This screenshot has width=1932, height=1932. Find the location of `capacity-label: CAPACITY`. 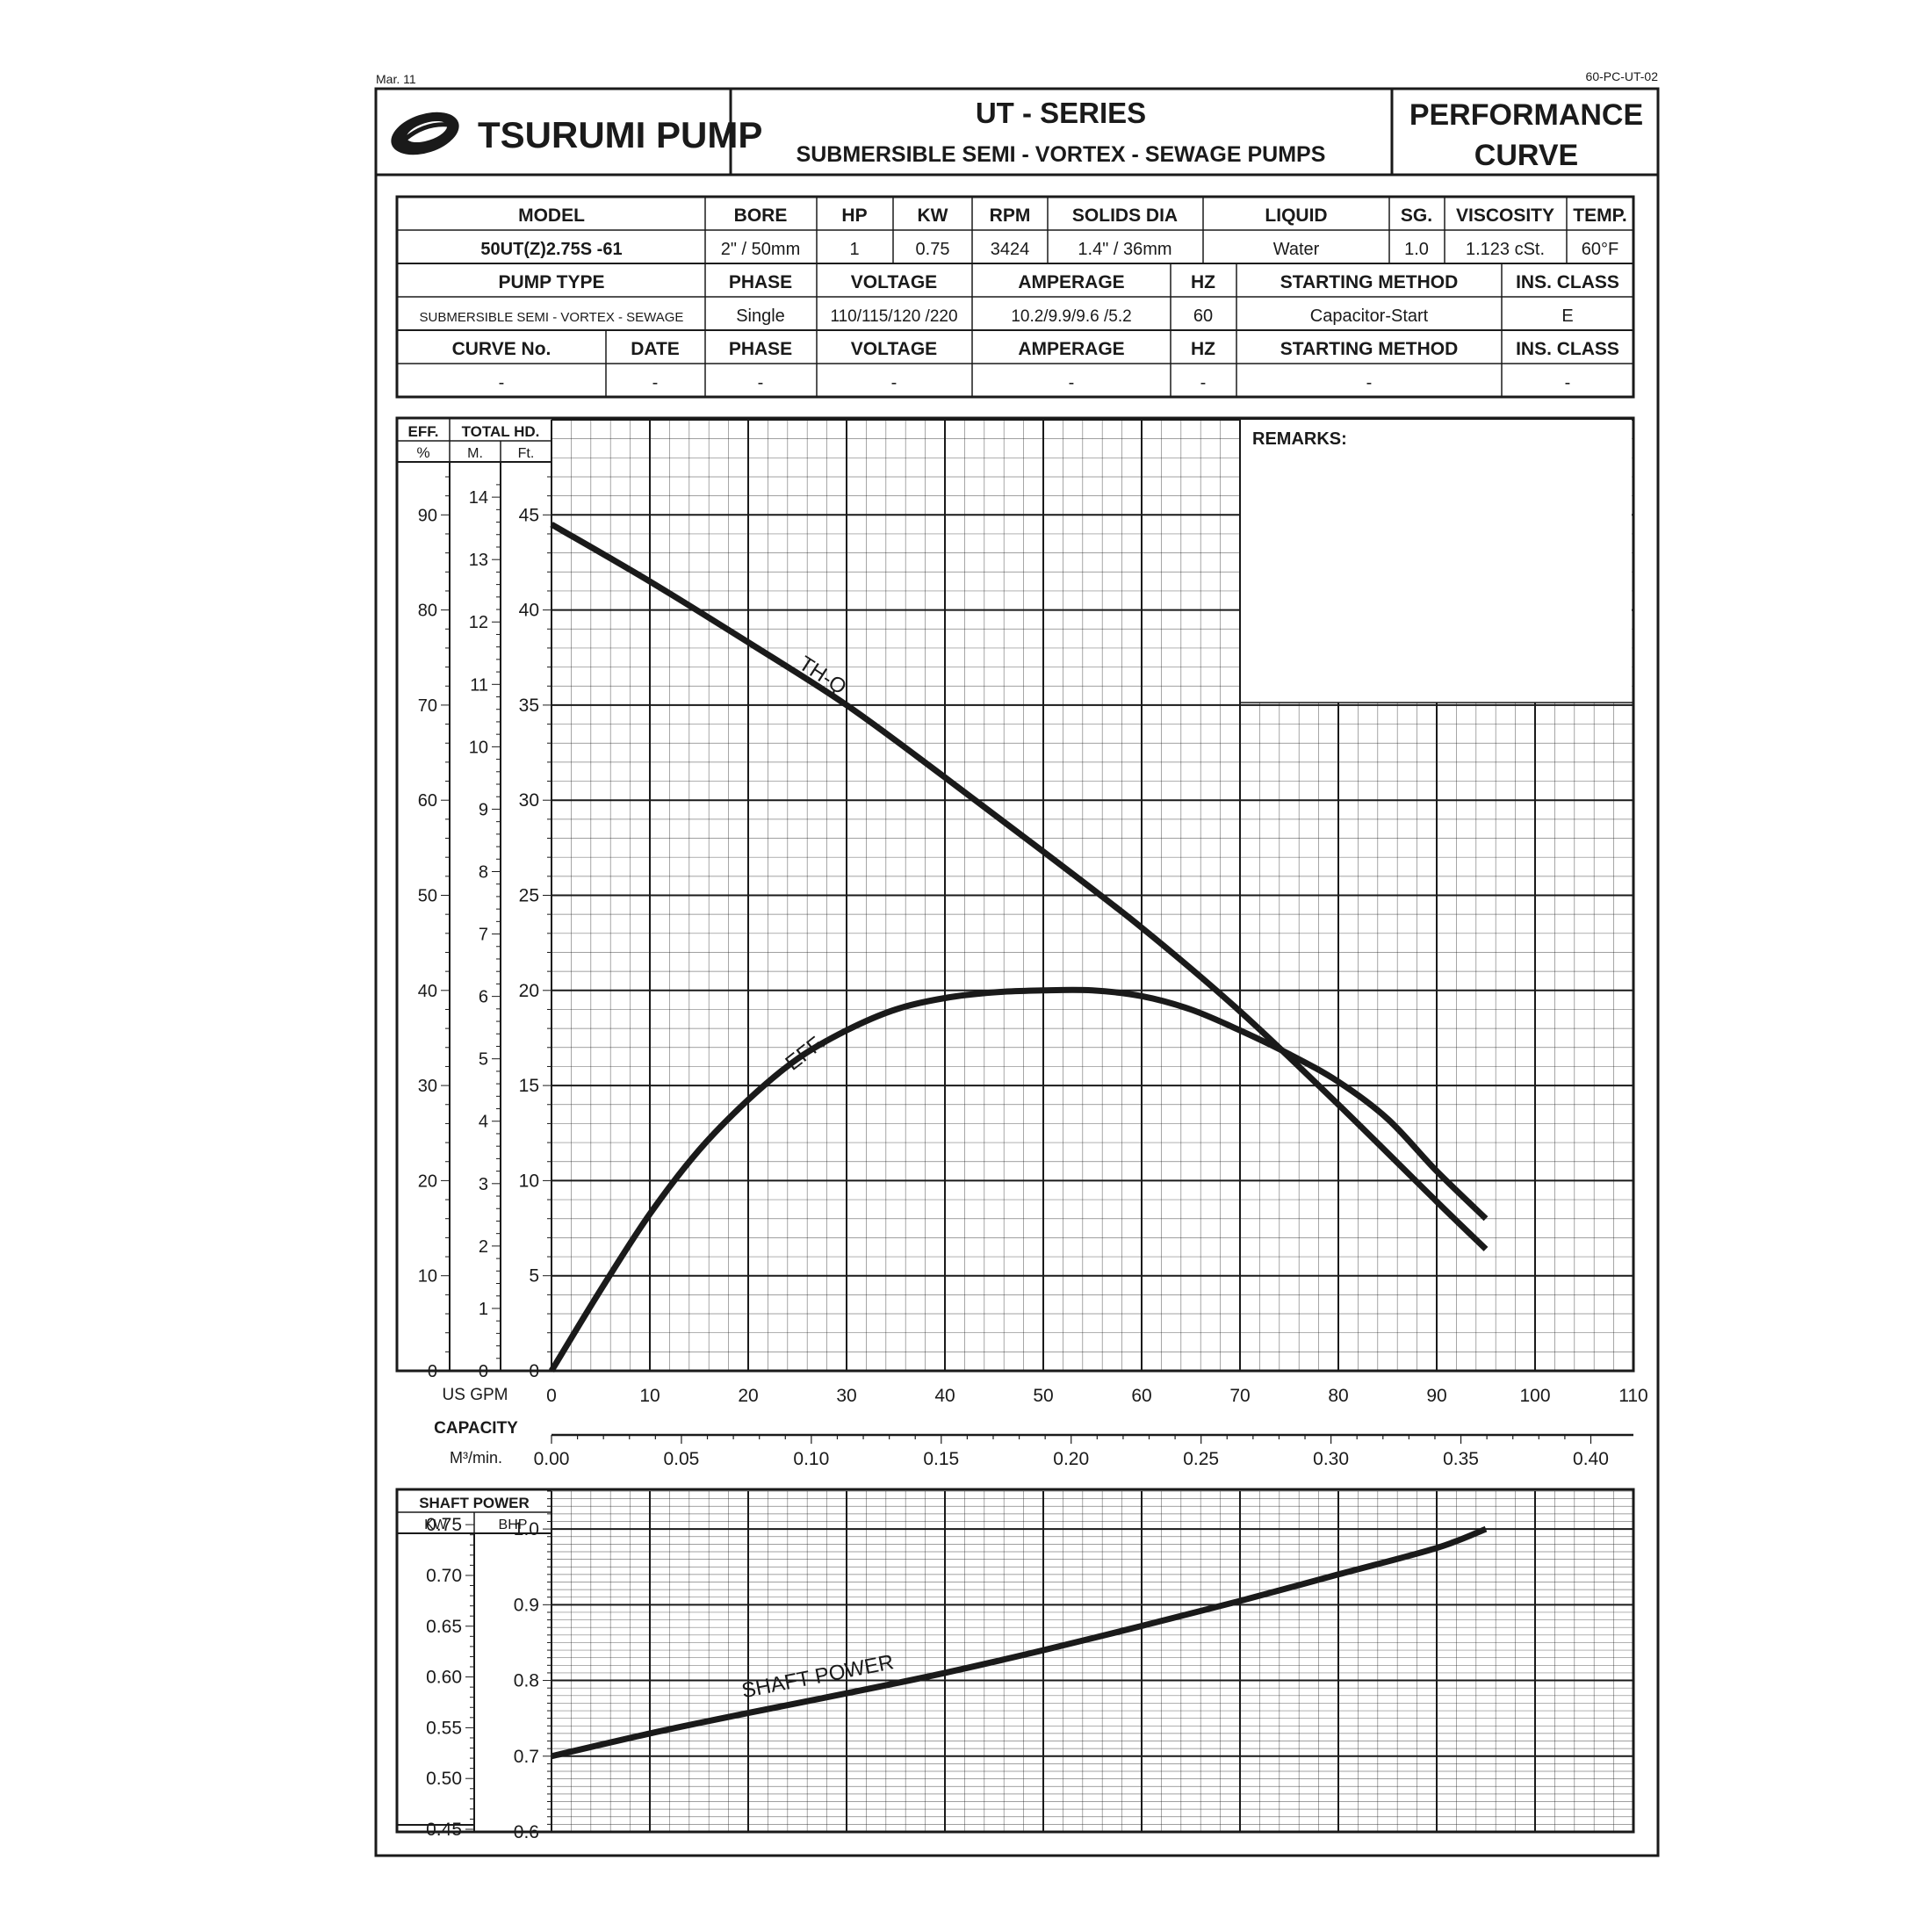

capacity-label: CAPACITY is located at coordinates (476, 1428).